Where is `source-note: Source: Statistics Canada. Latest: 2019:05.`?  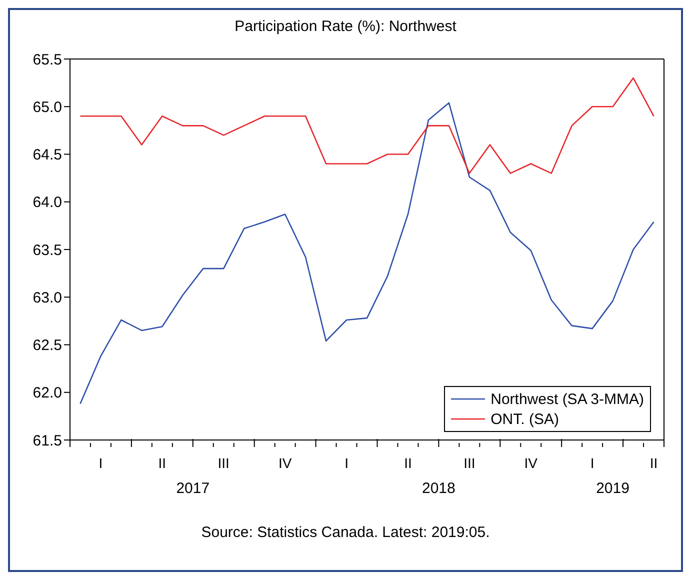
source-note: Source: Statistics Canada. Latest: 2019:05. is located at coordinates (345, 532).